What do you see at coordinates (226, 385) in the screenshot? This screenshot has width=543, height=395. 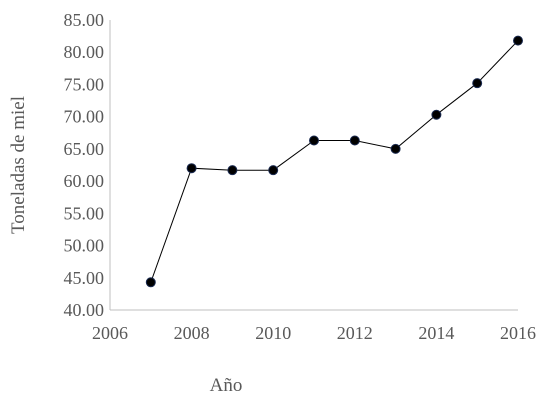 I see `x-axis-title: Año` at bounding box center [226, 385].